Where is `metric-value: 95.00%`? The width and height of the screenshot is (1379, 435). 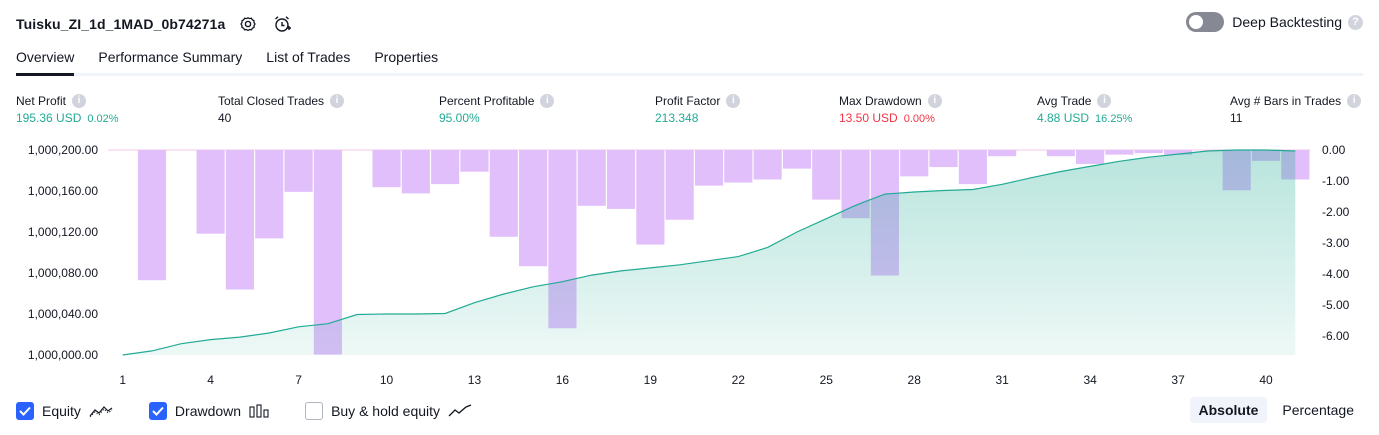 metric-value: 95.00% is located at coordinates (459, 118).